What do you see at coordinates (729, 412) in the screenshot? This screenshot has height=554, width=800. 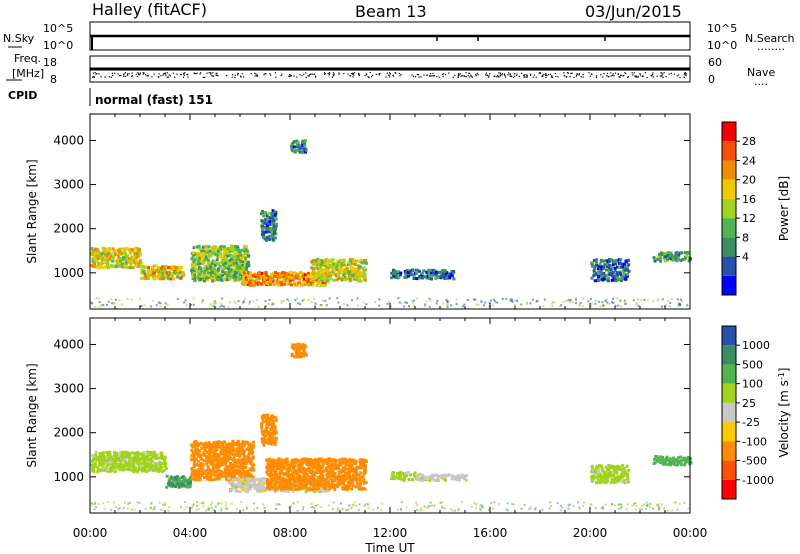 I see `velocity-colorbar-frame` at bounding box center [729, 412].